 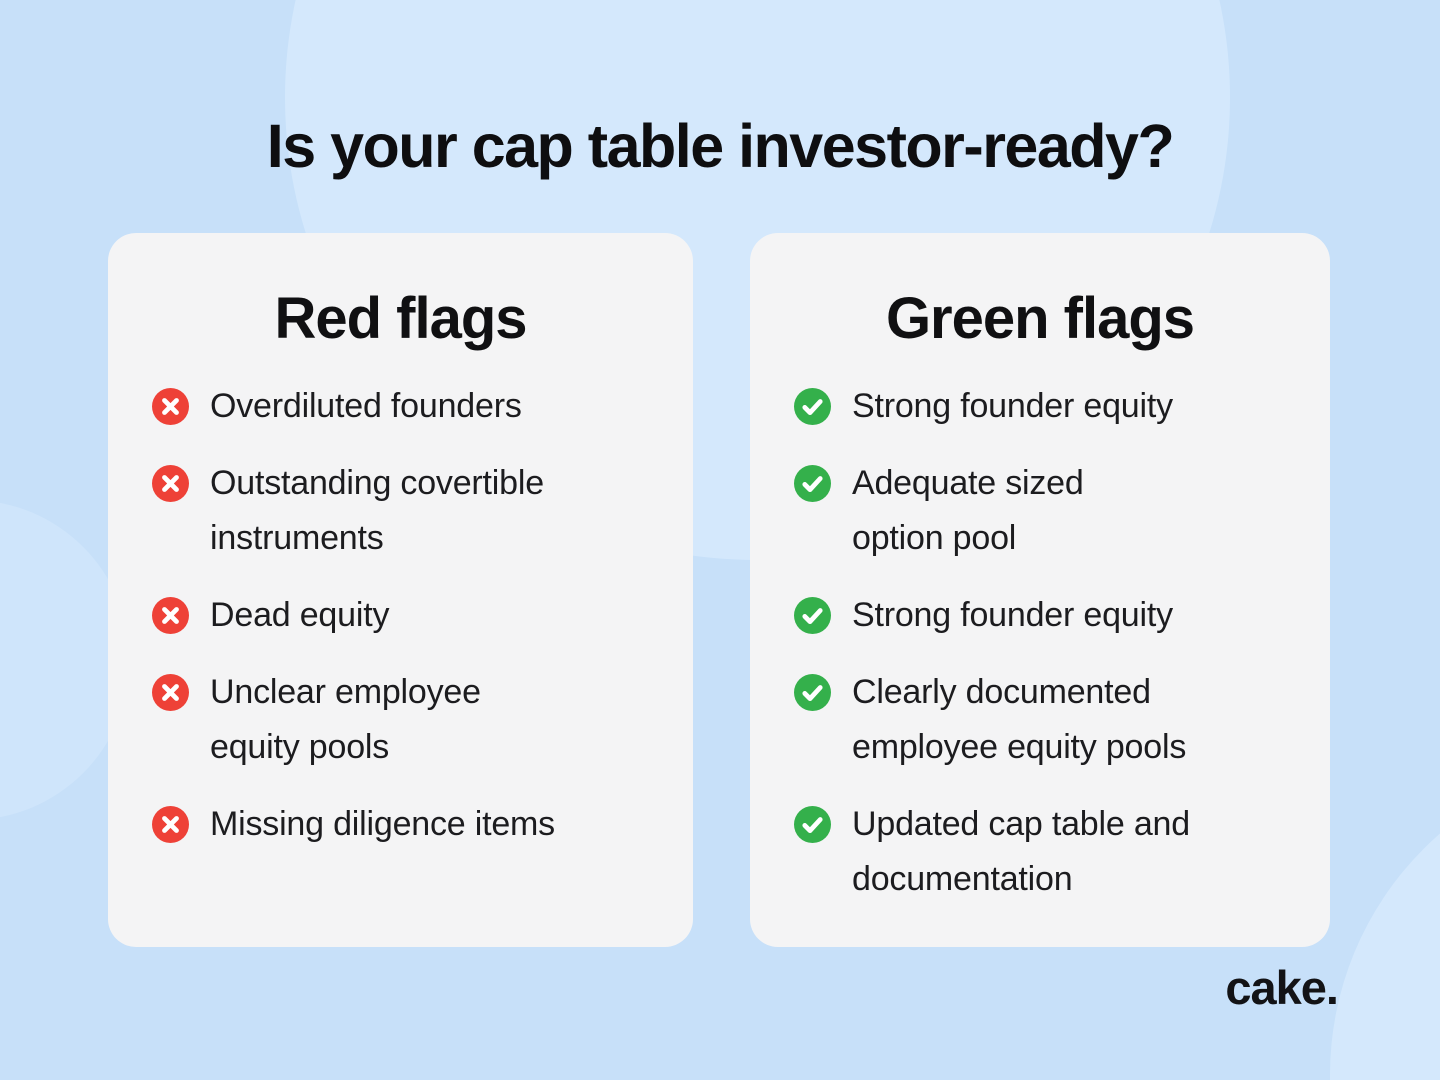 What do you see at coordinates (1021, 851) in the screenshot?
I see `flag-item-label: Updated cap table and documentation` at bounding box center [1021, 851].